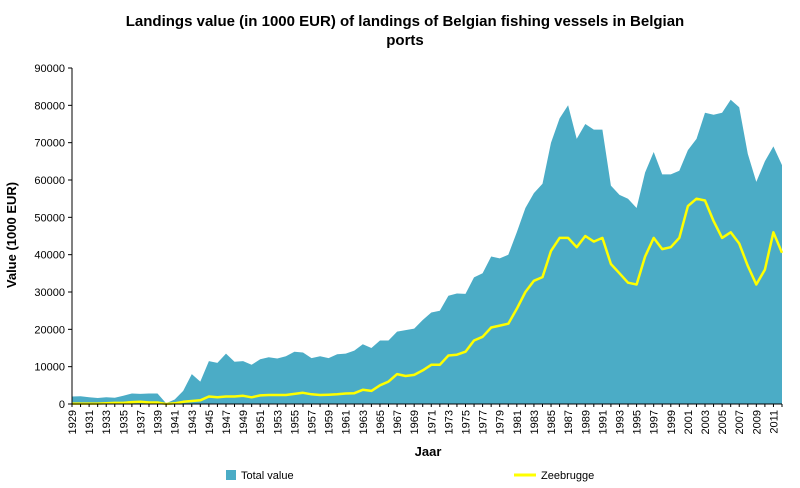 The image size is (800, 488). Describe the element at coordinates (210, 422) in the screenshot. I see `x-tick-label: 1945` at that location.